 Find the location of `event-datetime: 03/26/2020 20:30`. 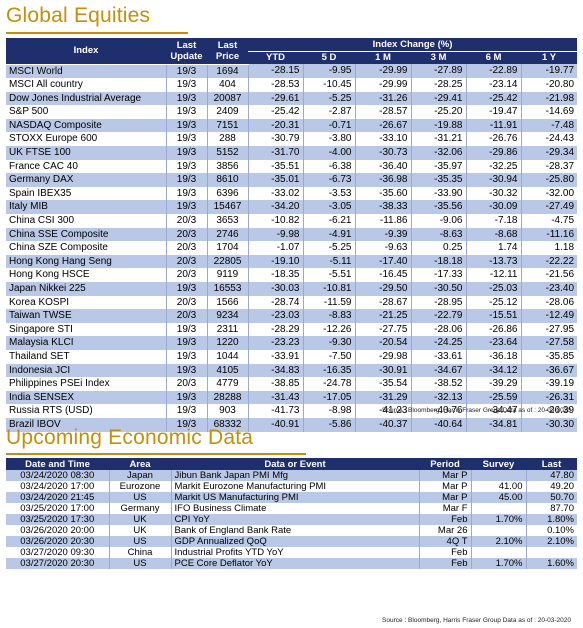

event-datetime: 03/26/2020 20:30 is located at coordinates (57, 541).